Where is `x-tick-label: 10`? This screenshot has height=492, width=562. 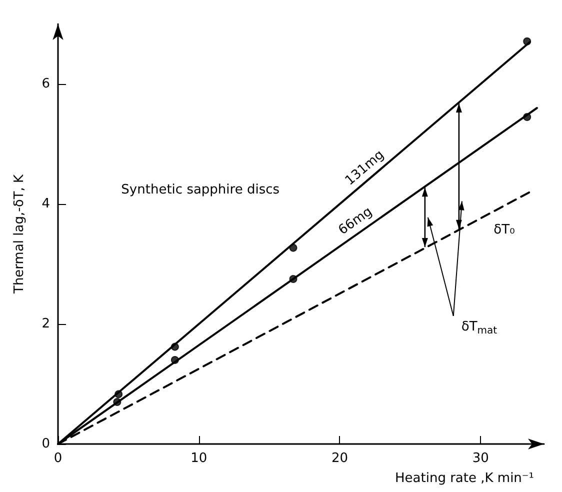 x-tick-label: 10 is located at coordinates (199, 458).